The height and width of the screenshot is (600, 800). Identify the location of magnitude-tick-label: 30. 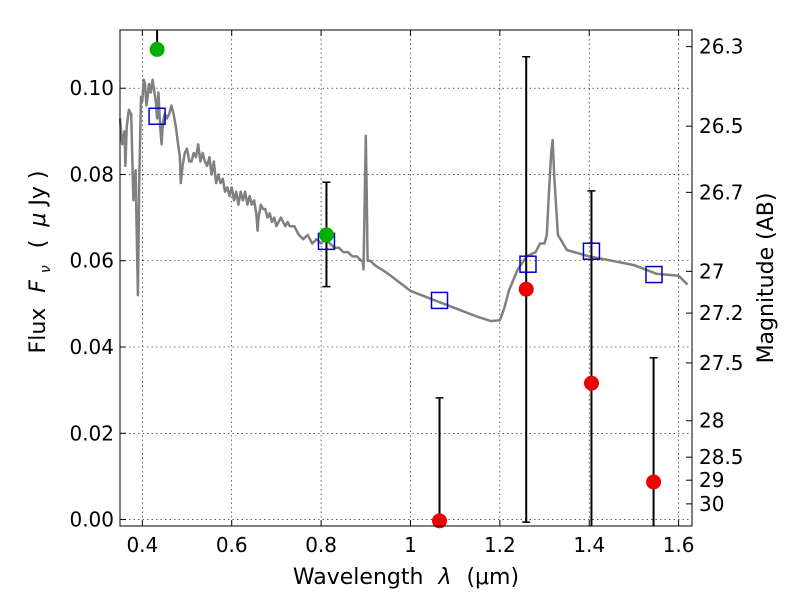
(711, 504).